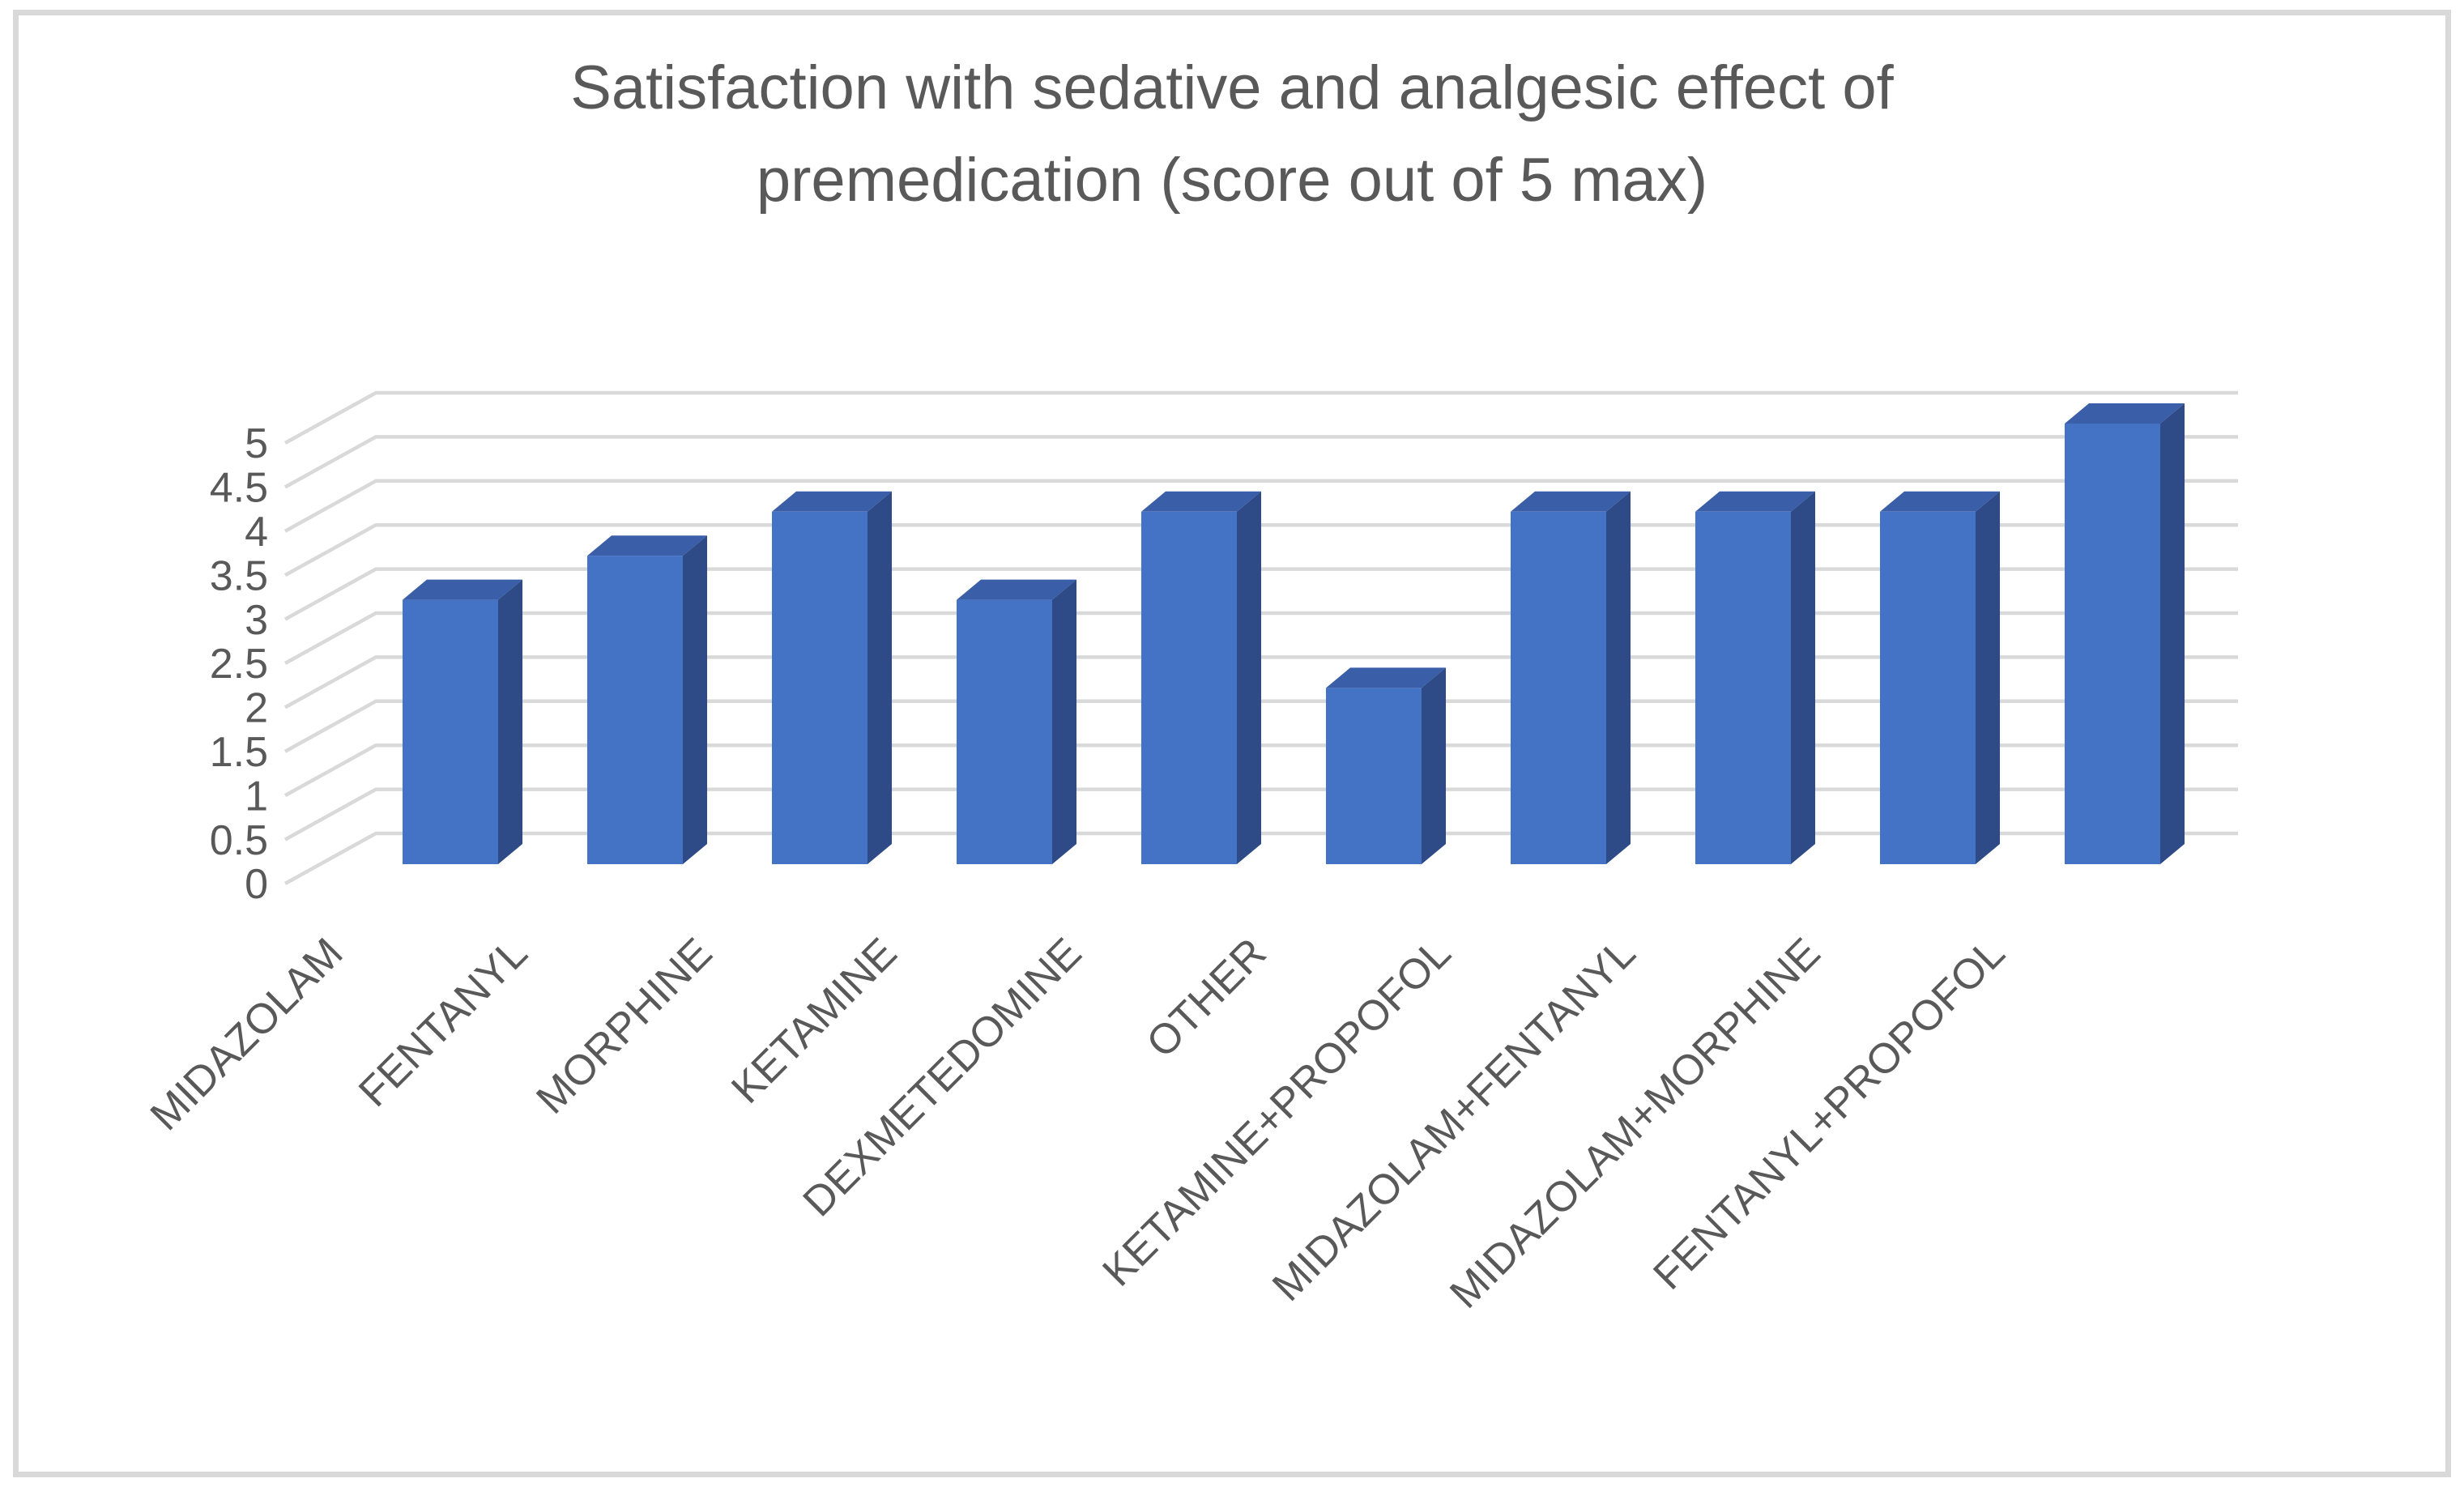 This screenshot has width=2464, height=1487. Describe the element at coordinates (239, 488) in the screenshot. I see `y-axis-tick-label: 4.5` at that location.